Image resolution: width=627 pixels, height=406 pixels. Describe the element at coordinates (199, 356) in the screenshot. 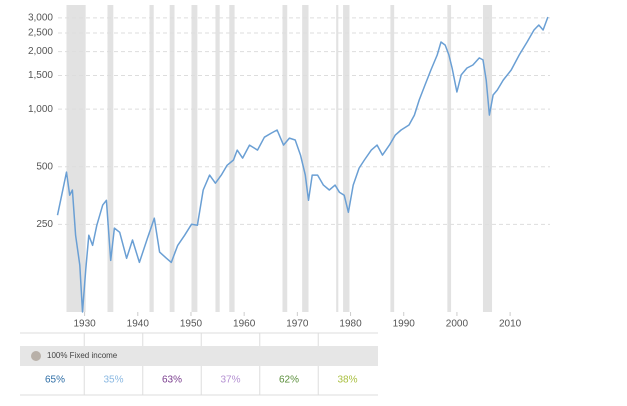

I see `table-row-header` at that location.